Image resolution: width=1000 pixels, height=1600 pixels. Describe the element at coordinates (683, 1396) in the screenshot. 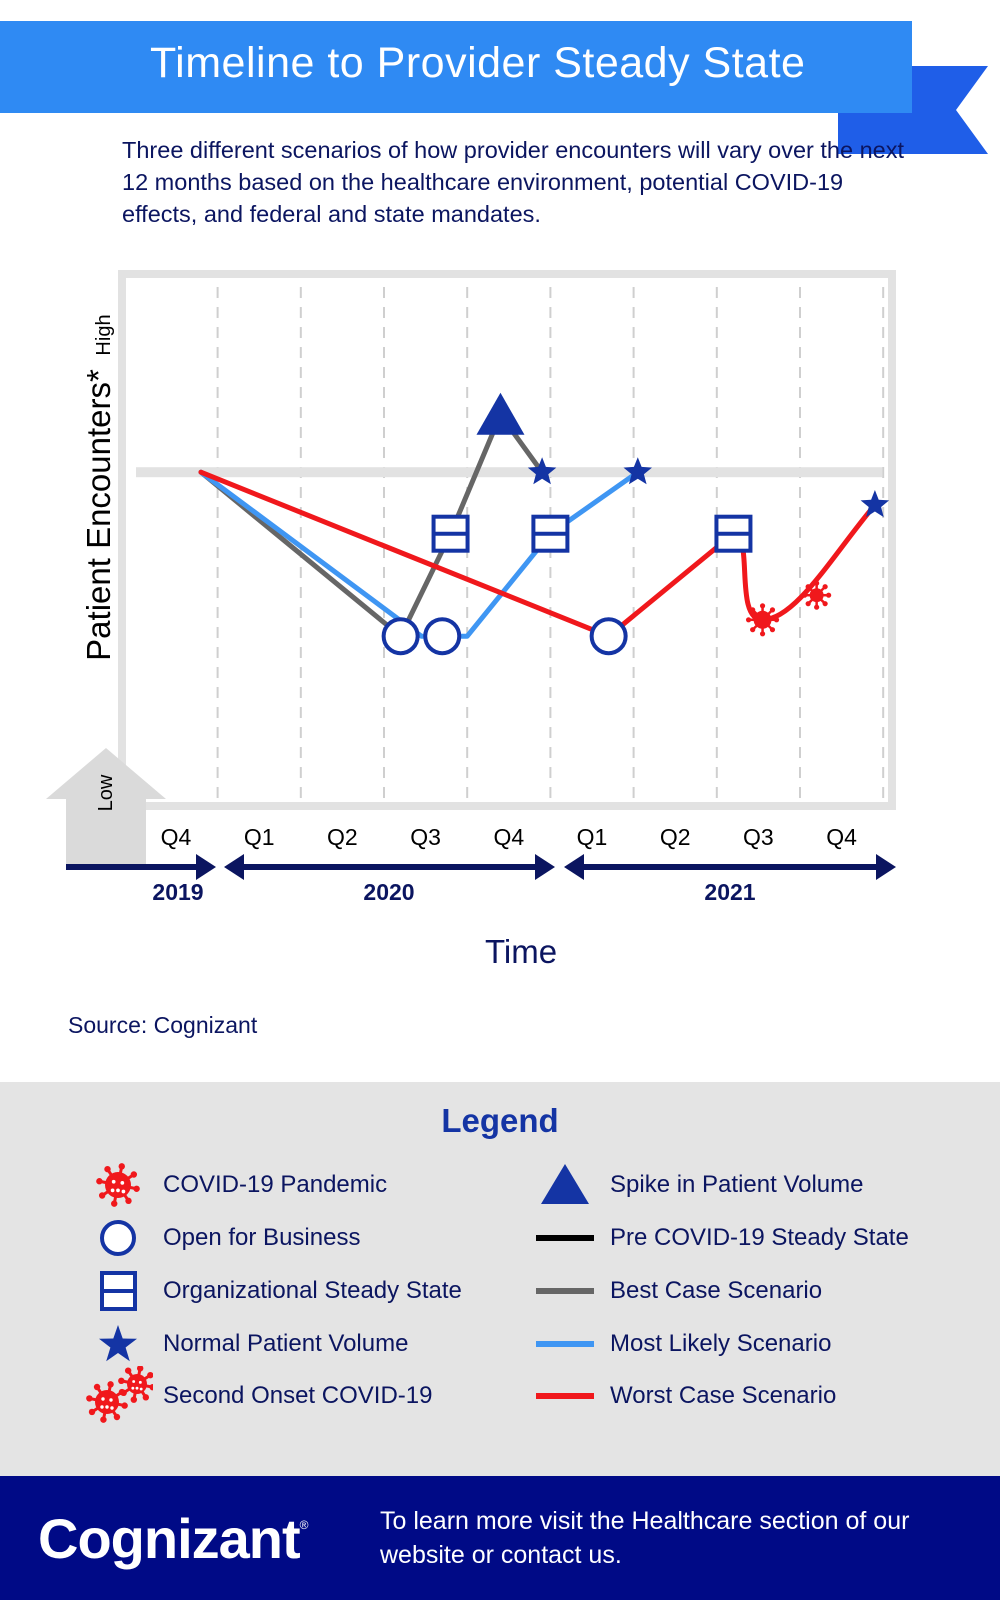

I see `legend-item-worst-case: Worst Case Scenario` at that location.